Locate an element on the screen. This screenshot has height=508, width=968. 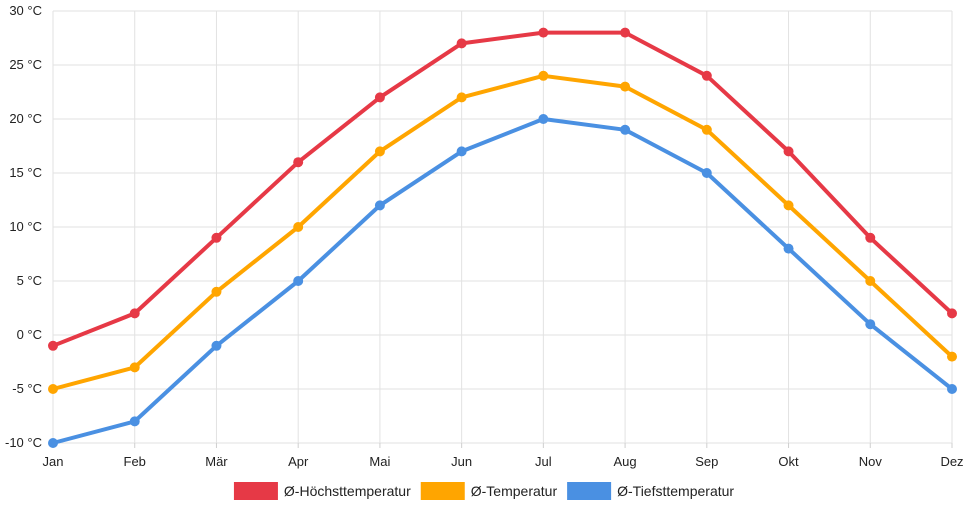
x-tick-label: Apr is located at coordinates (298, 461).